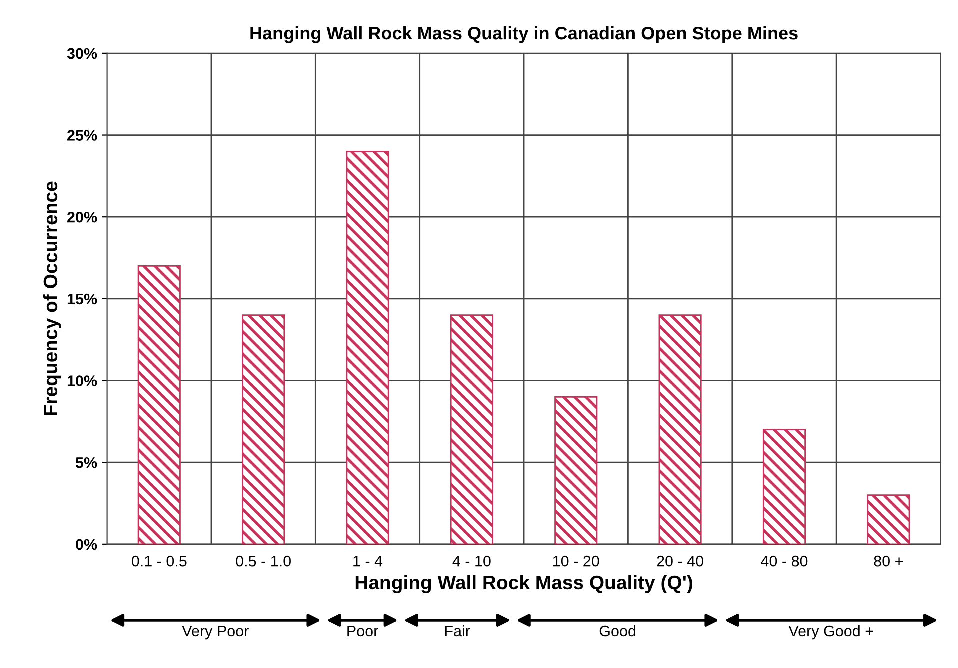 This screenshot has height=668, width=958. I want to click on y-tick-label: 25%, so click(83, 135).